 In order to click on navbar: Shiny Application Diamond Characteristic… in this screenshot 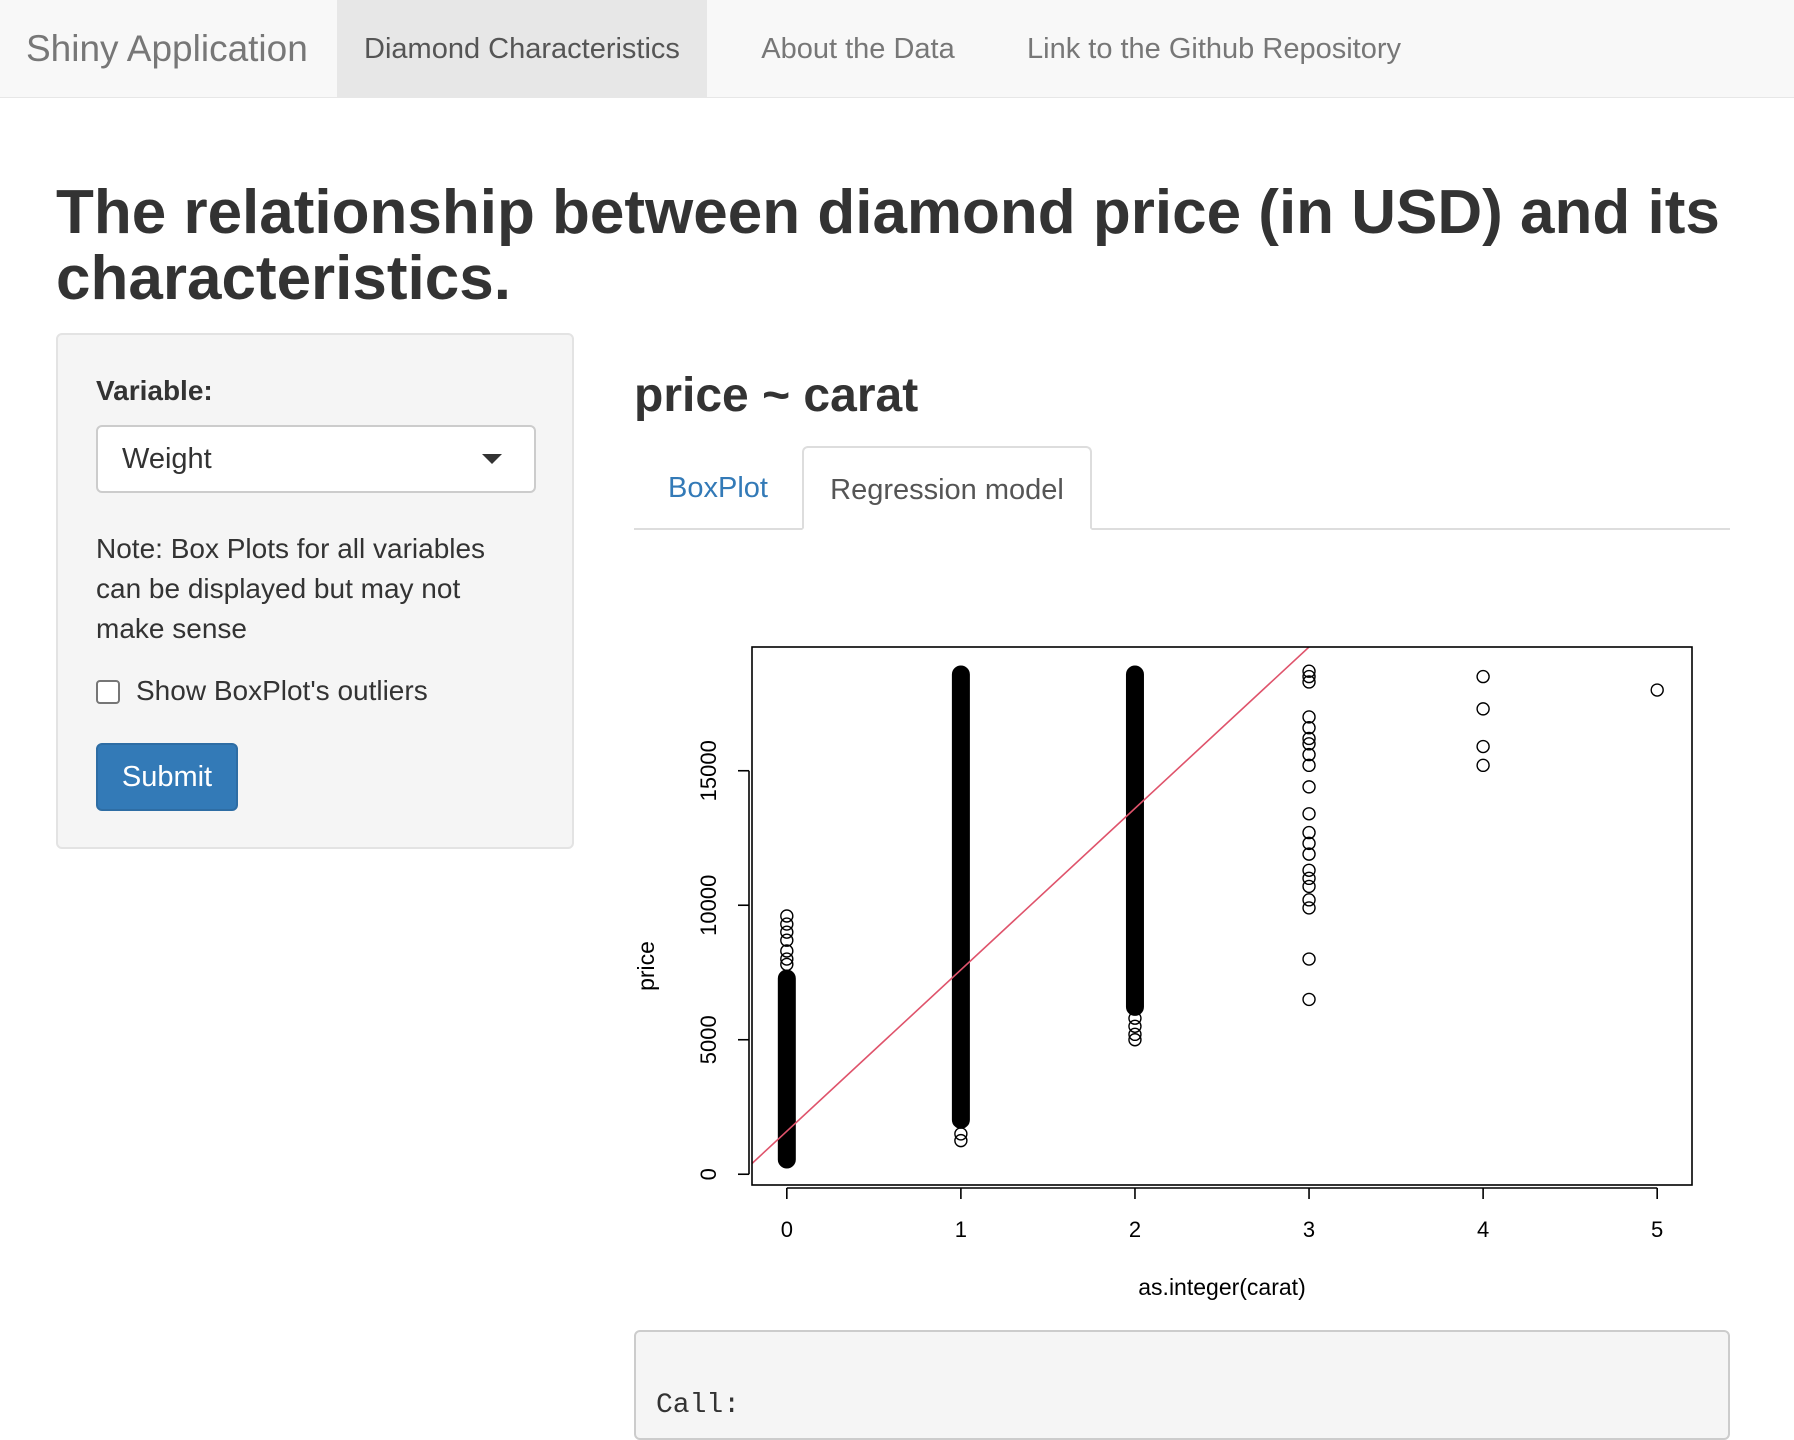, I will do `click(897, 49)`.